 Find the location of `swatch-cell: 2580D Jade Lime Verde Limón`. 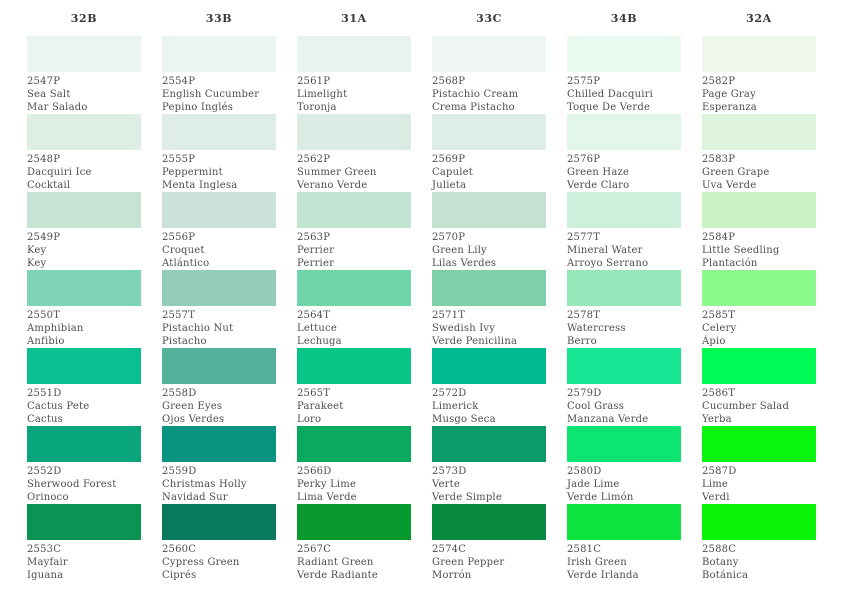

swatch-cell: 2580D Jade Lime Verde Limón is located at coordinates (624, 465).